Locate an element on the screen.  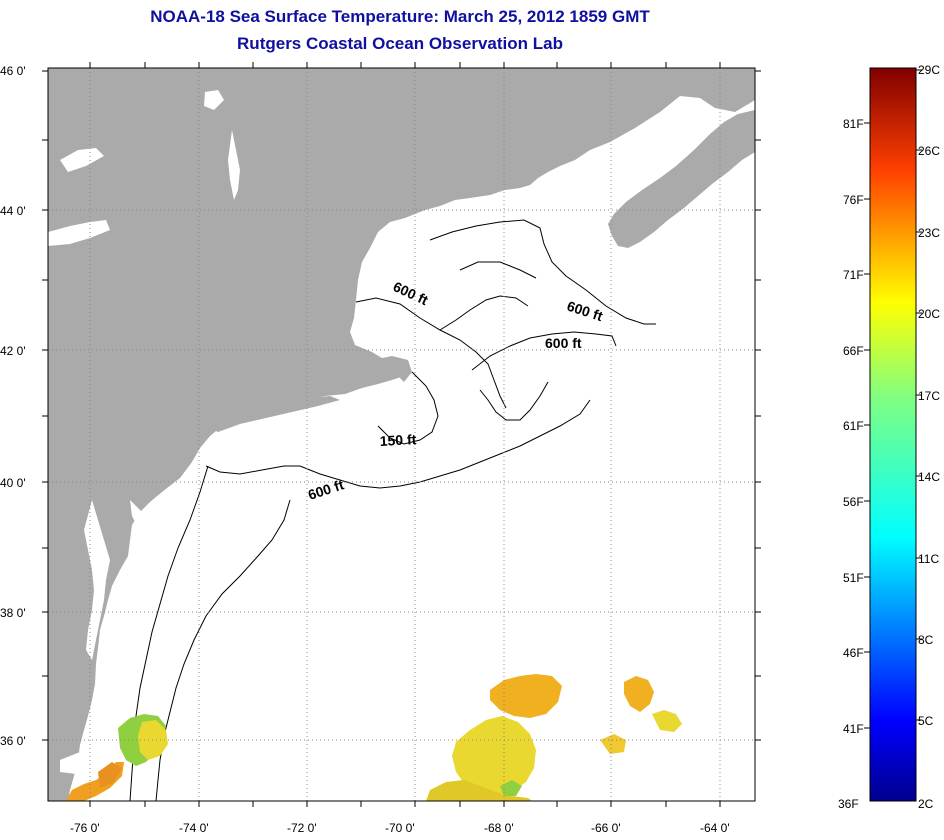
contour-label-3: 600 ft is located at coordinates (563, 343).